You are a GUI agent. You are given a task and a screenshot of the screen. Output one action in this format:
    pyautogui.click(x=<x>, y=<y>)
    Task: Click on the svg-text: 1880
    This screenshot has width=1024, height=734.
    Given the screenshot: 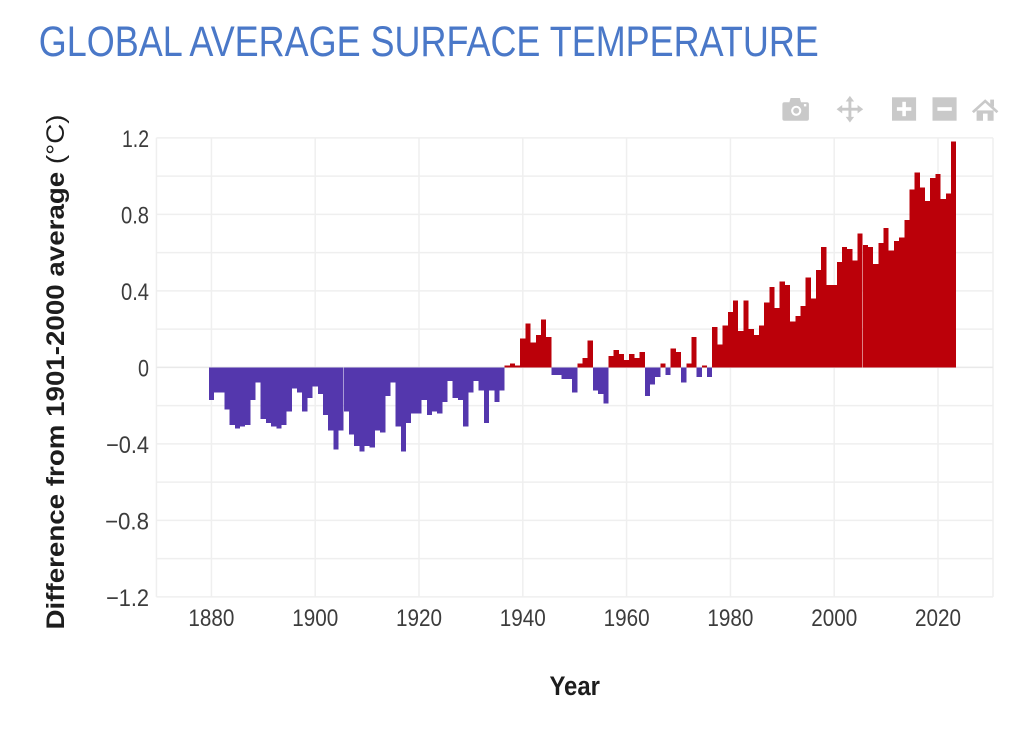 What is the action you would take?
    pyautogui.click(x=211, y=618)
    